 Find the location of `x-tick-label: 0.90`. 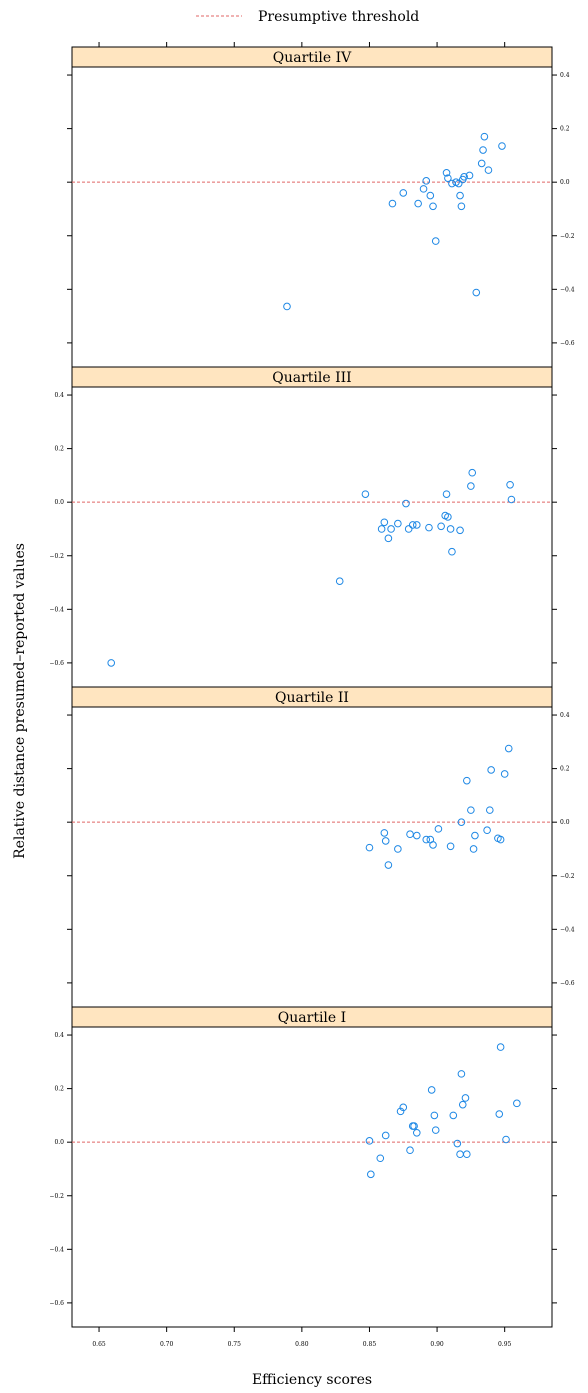

x-tick-label: 0.90 is located at coordinates (437, 1344).